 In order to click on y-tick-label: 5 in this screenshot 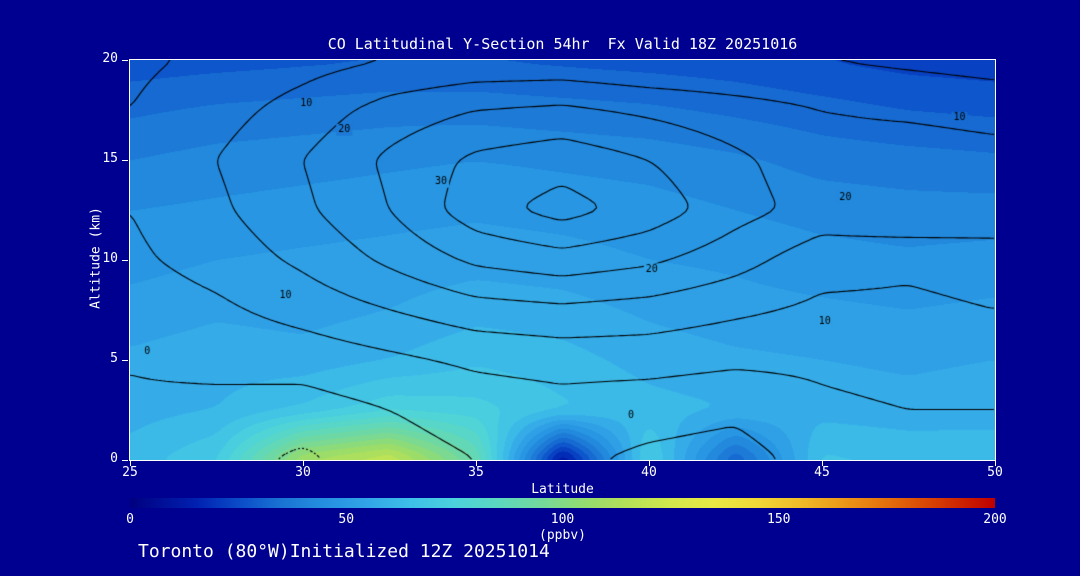, I will do `click(114, 358)`.